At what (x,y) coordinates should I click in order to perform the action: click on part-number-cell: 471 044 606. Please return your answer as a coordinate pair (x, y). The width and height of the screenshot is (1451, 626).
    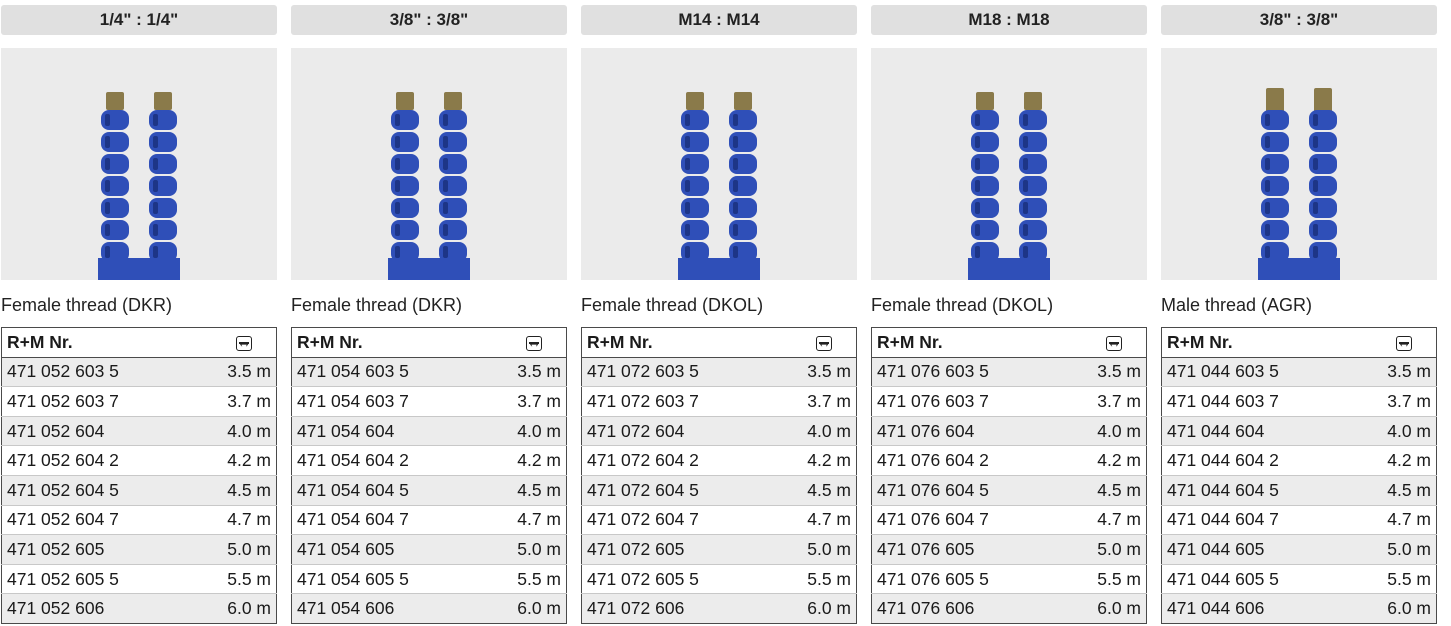
    Looking at the image, I should click on (1264, 608).